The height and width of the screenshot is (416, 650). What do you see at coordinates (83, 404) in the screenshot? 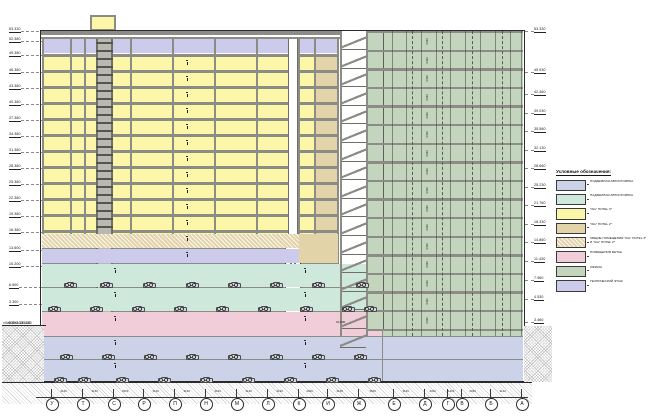
I see `grid-axis-bubble: Т` at bounding box center [83, 404].